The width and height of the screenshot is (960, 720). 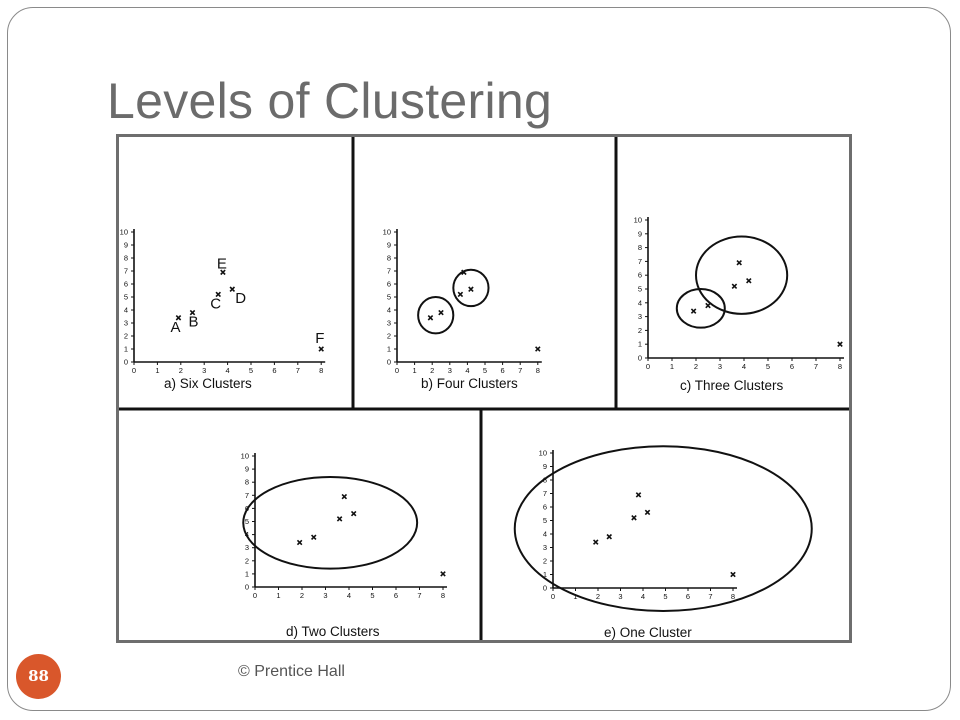 I want to click on point-label-b: B, so click(x=194, y=322).